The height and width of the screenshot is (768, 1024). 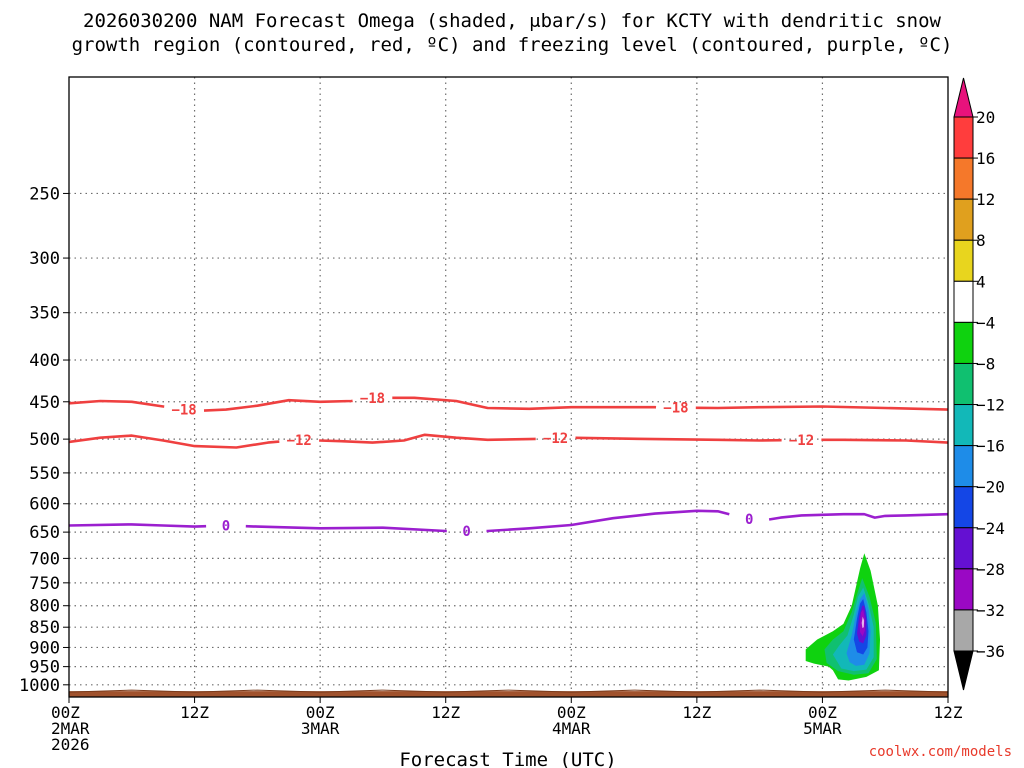 What do you see at coordinates (842, 617) in the screenshot?
I see `omega-shading-layer` at bounding box center [842, 617].